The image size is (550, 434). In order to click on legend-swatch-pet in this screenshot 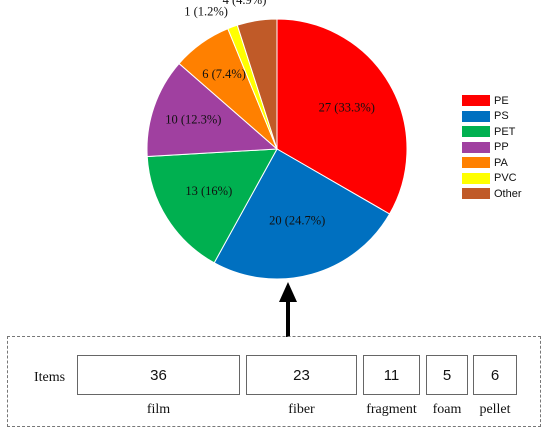, I will do `click(476, 132)`.